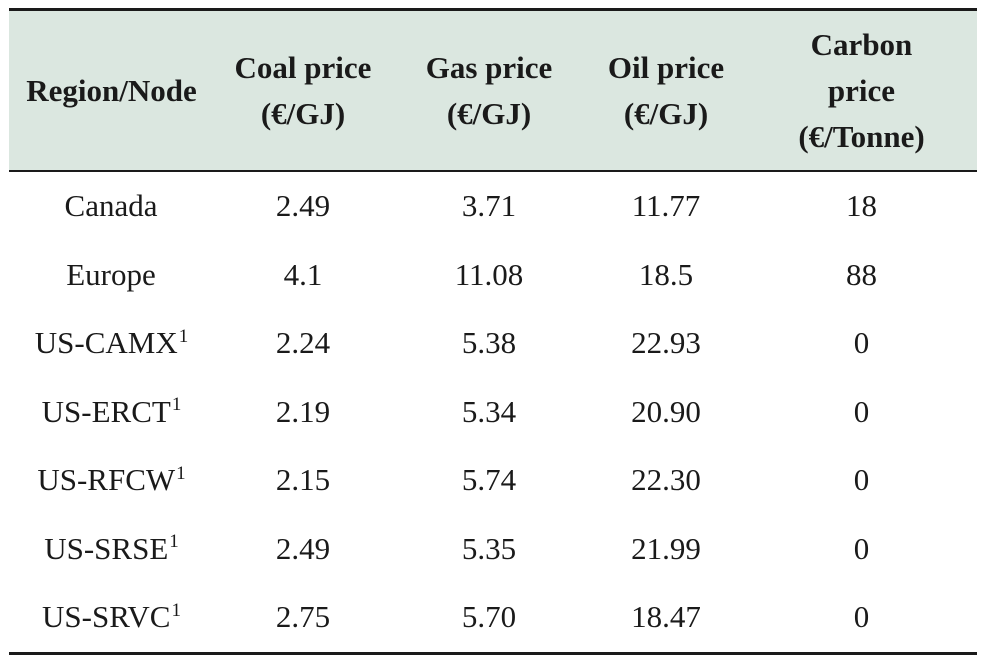 This screenshot has width=986, height=659. What do you see at coordinates (666, 206) in the screenshot?
I see `cell-oil-price: 11.77` at bounding box center [666, 206].